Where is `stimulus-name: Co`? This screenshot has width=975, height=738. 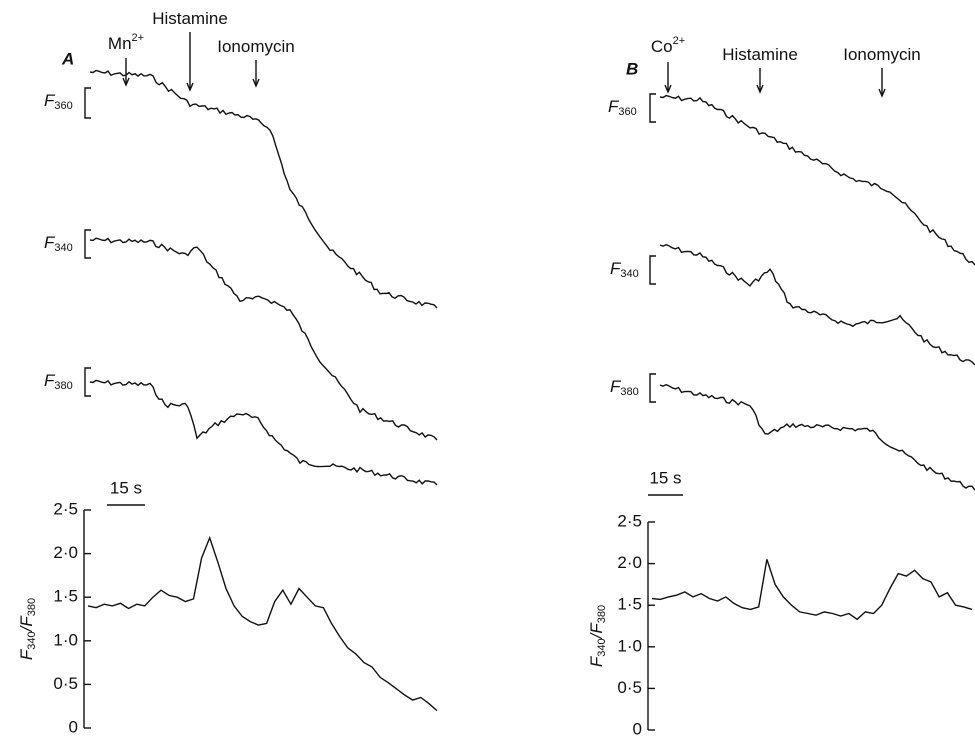 stimulus-name: Co is located at coordinates (662, 46).